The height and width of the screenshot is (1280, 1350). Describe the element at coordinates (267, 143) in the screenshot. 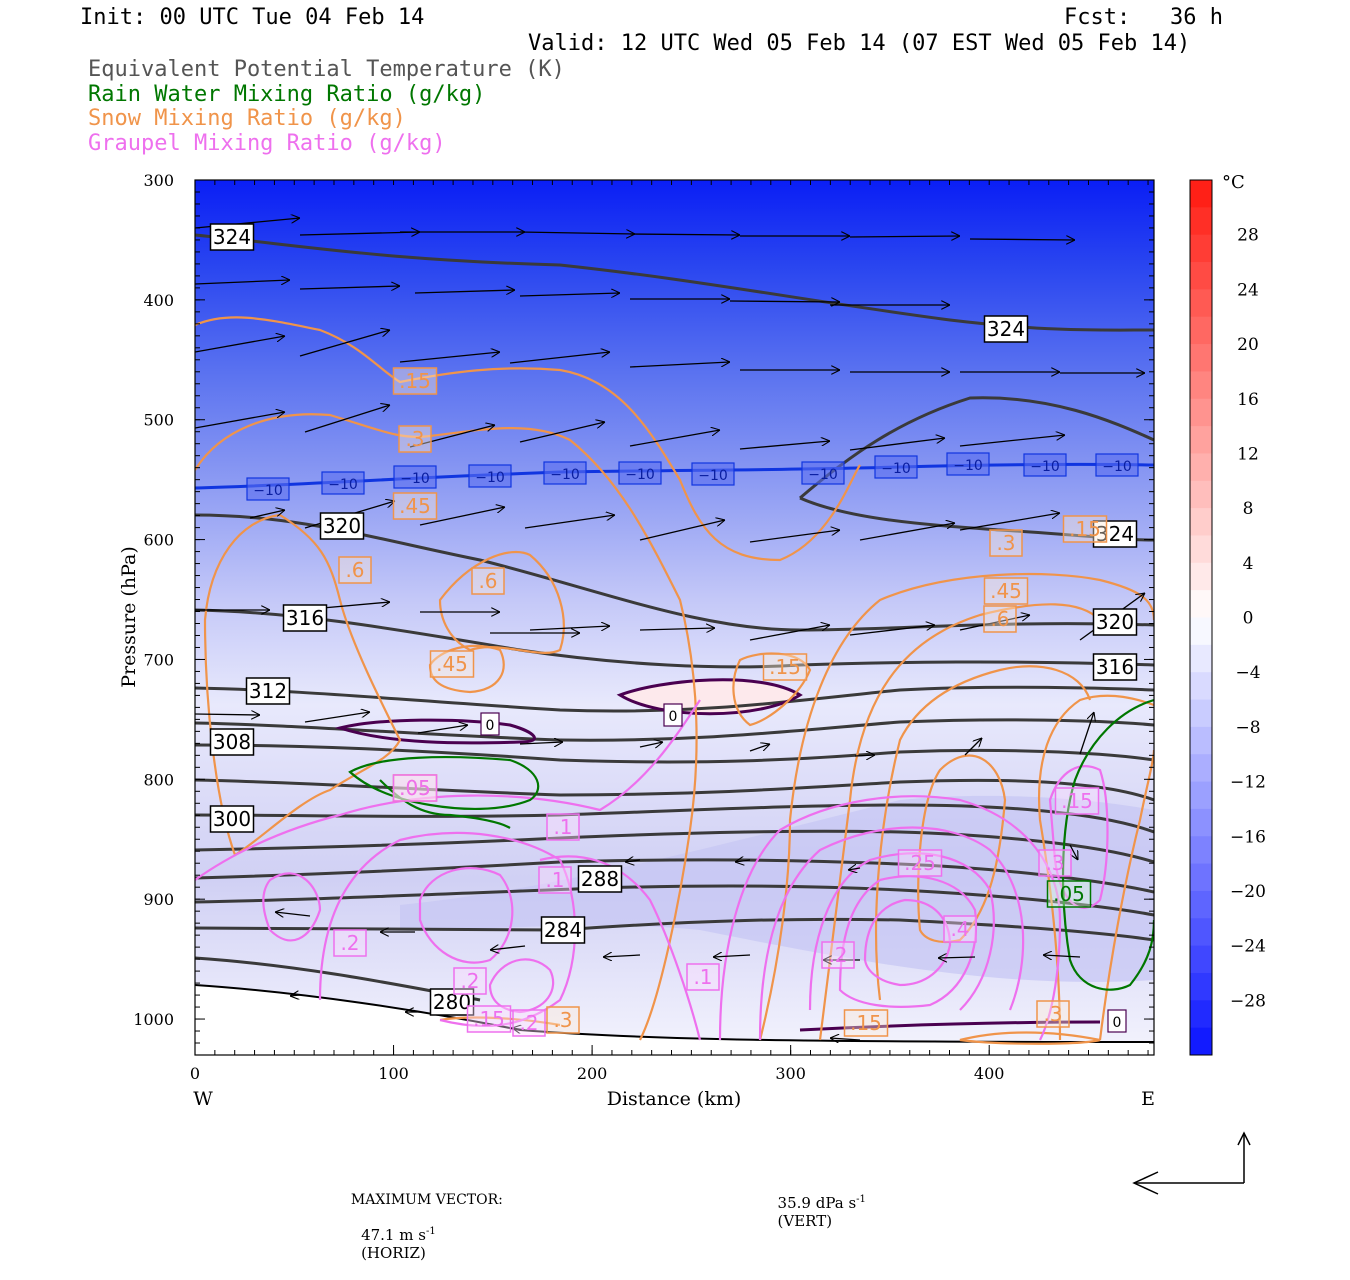

I see `legend-graupel: Graupel Mixing Ratio (g/kg)` at that location.